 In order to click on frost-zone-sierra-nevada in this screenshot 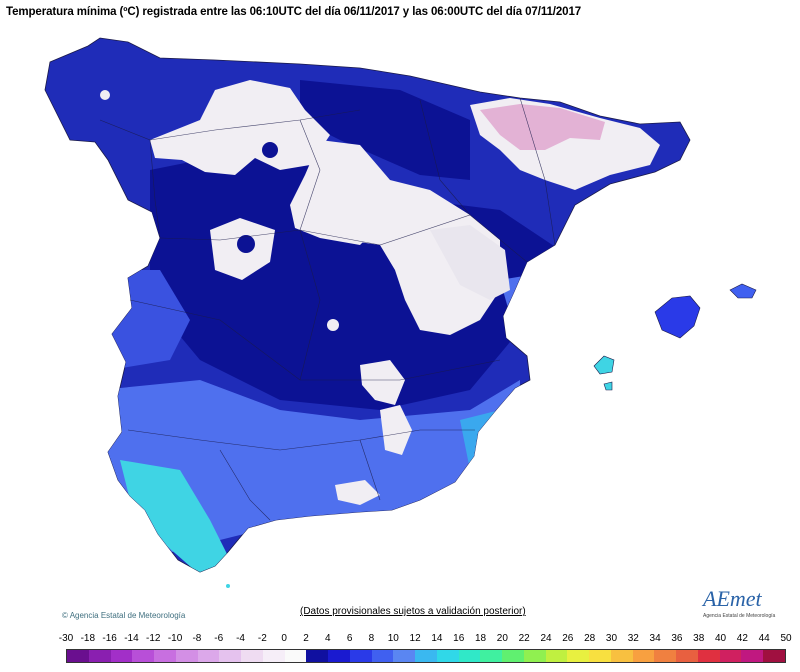, I will do `click(357, 492)`.